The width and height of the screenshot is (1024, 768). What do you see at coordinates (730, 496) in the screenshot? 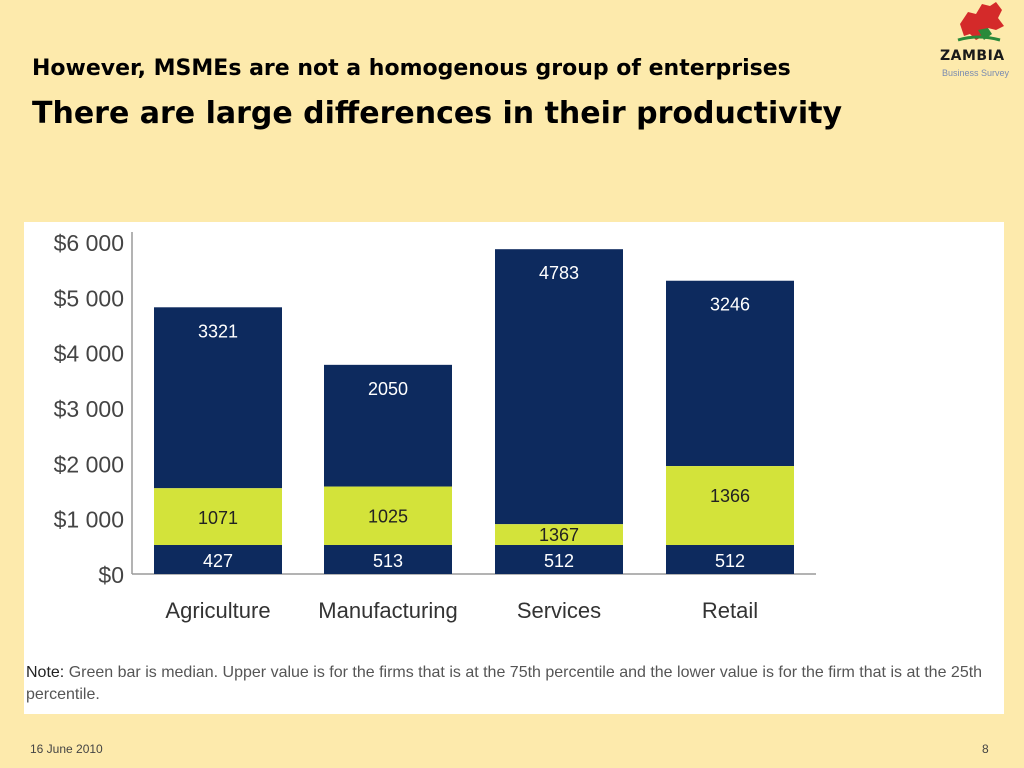
I see `data-label-median: 1366` at bounding box center [730, 496].